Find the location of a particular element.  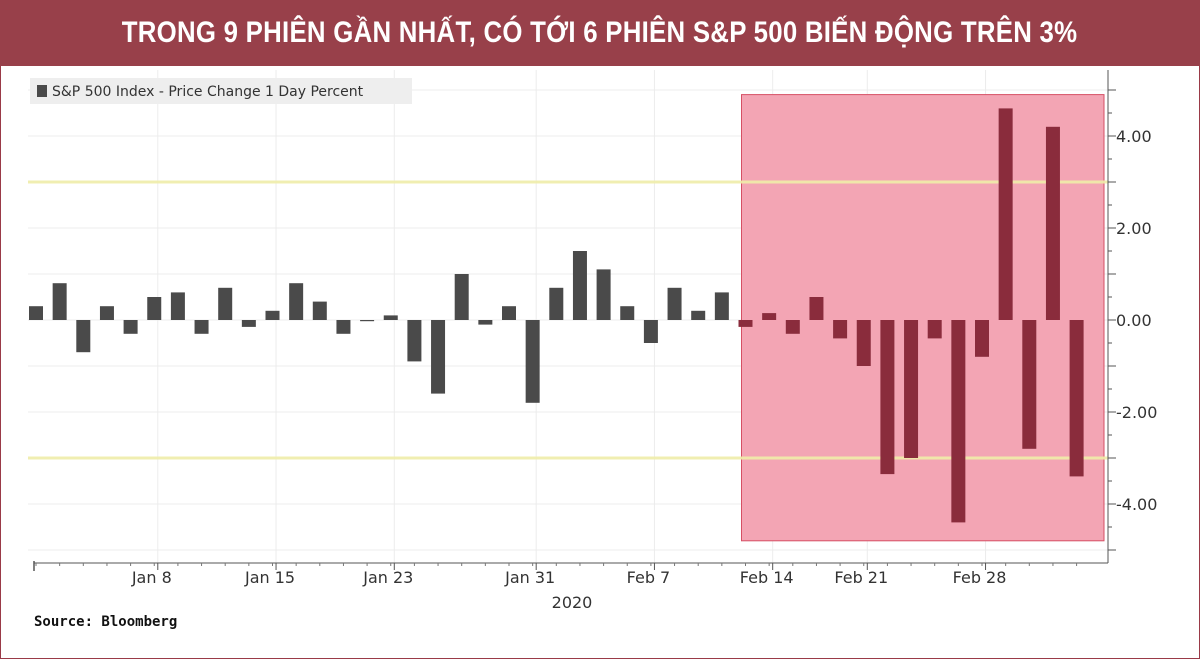

x-tick-label: Feb 14 is located at coordinates (767, 577).